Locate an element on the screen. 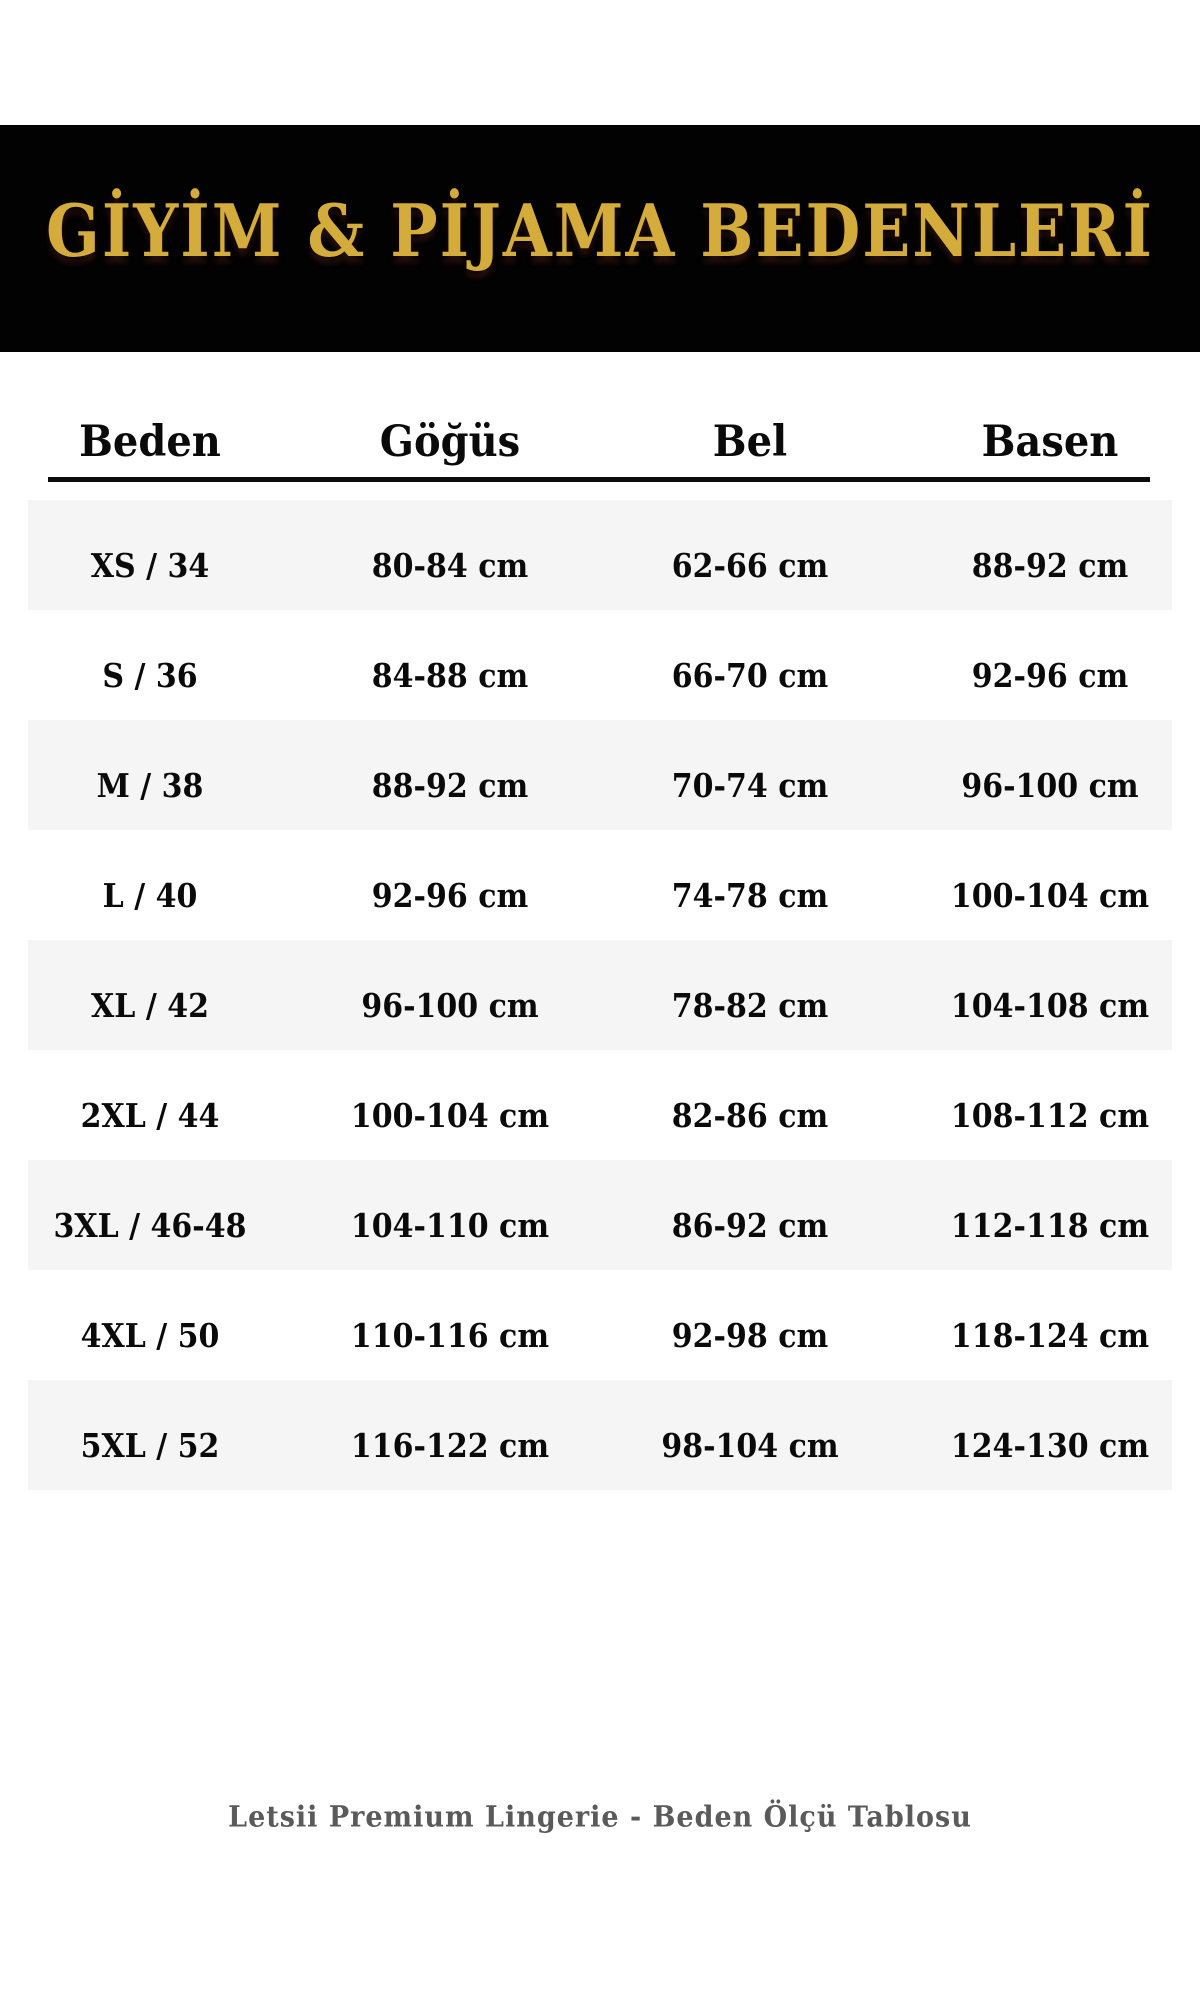 The height and width of the screenshot is (2000, 1200). cell-size: 4XL / 50 is located at coordinates (150, 1336).